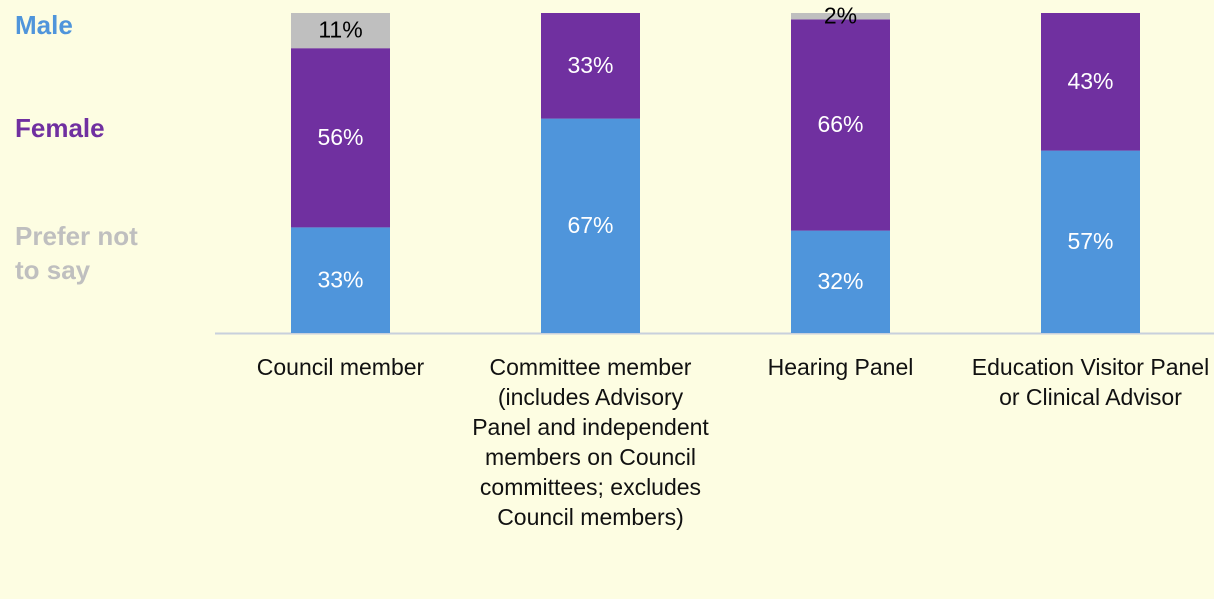  I want to click on value-label: 32%, so click(840, 281).